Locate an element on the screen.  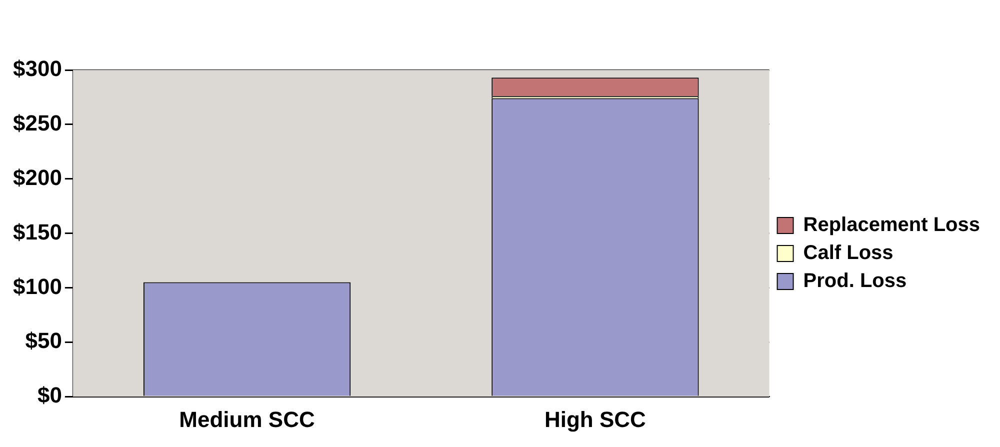
legend-label: Prod. Loss is located at coordinates (855, 281).